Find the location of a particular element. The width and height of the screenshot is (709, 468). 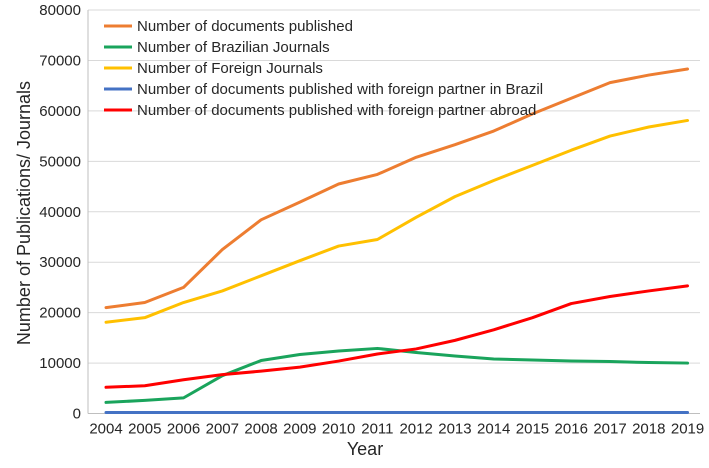

y-tick-label: 0 is located at coordinates (77, 414).